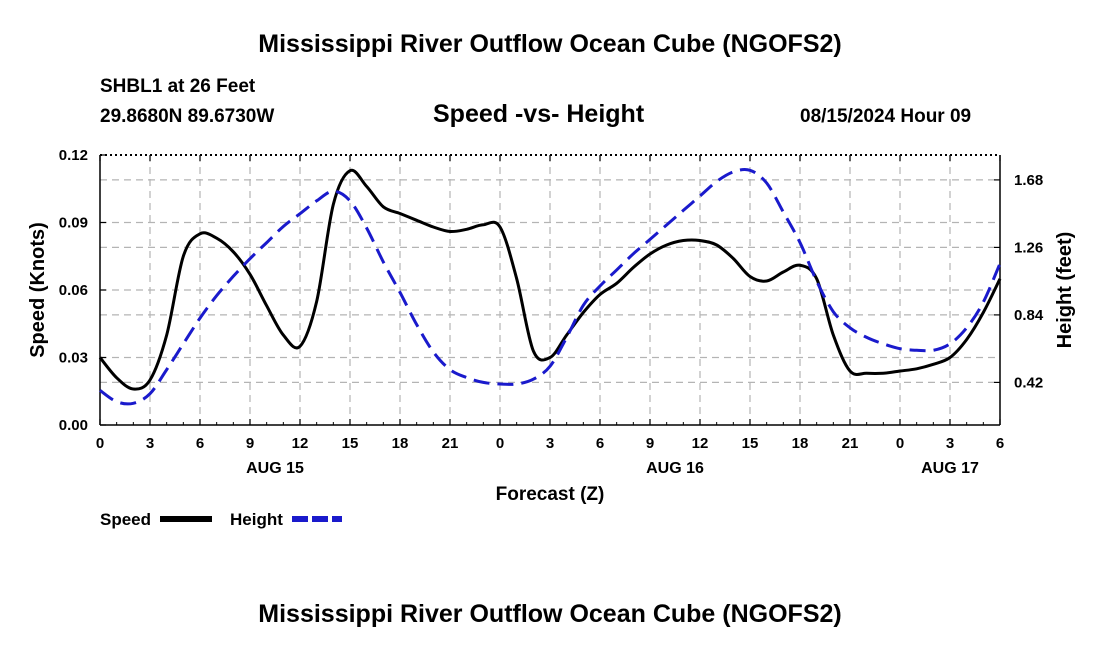  What do you see at coordinates (73, 155) in the screenshot?
I see `y-tick-label: 0.12` at bounding box center [73, 155].